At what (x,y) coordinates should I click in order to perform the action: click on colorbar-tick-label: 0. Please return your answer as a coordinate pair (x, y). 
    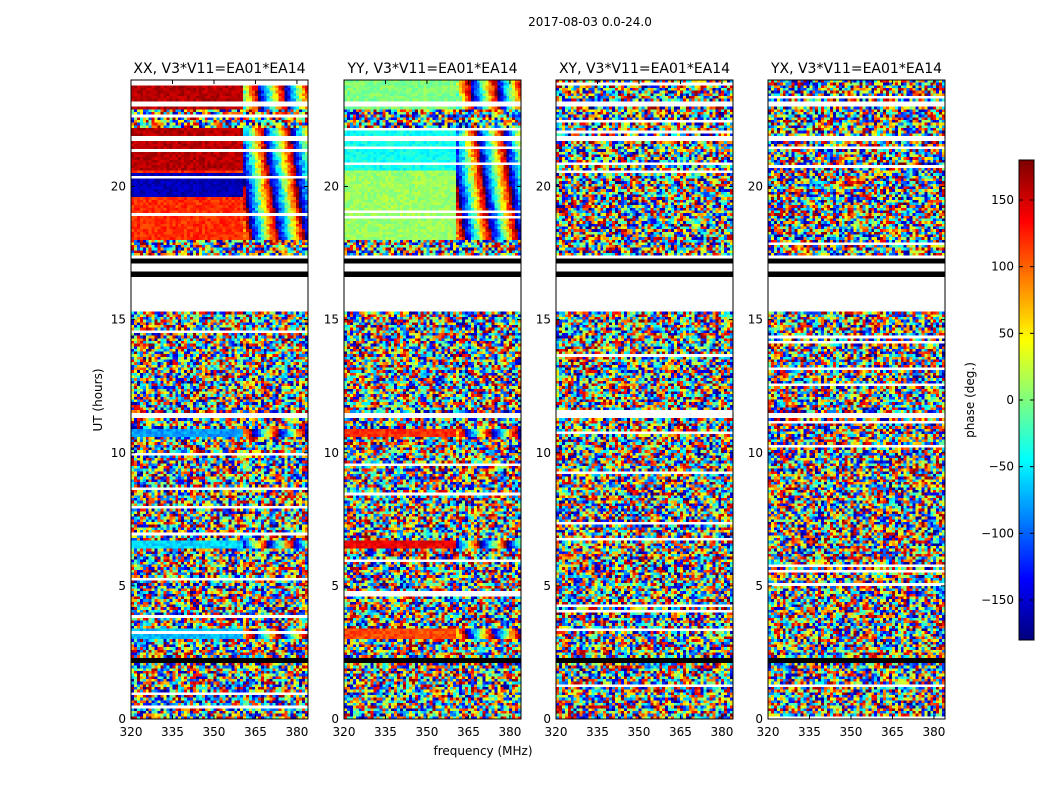
    Looking at the image, I should click on (1010, 400).